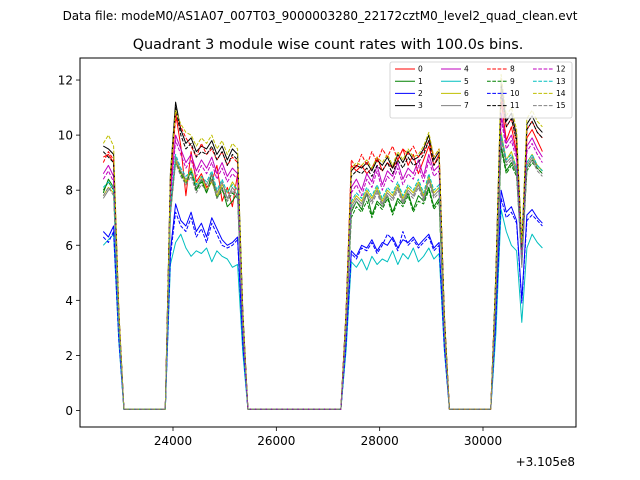 Image resolution: width=640 pixels, height=480 pixels. Describe the element at coordinates (481, 90) in the screenshot. I see `legend-frame` at that location.